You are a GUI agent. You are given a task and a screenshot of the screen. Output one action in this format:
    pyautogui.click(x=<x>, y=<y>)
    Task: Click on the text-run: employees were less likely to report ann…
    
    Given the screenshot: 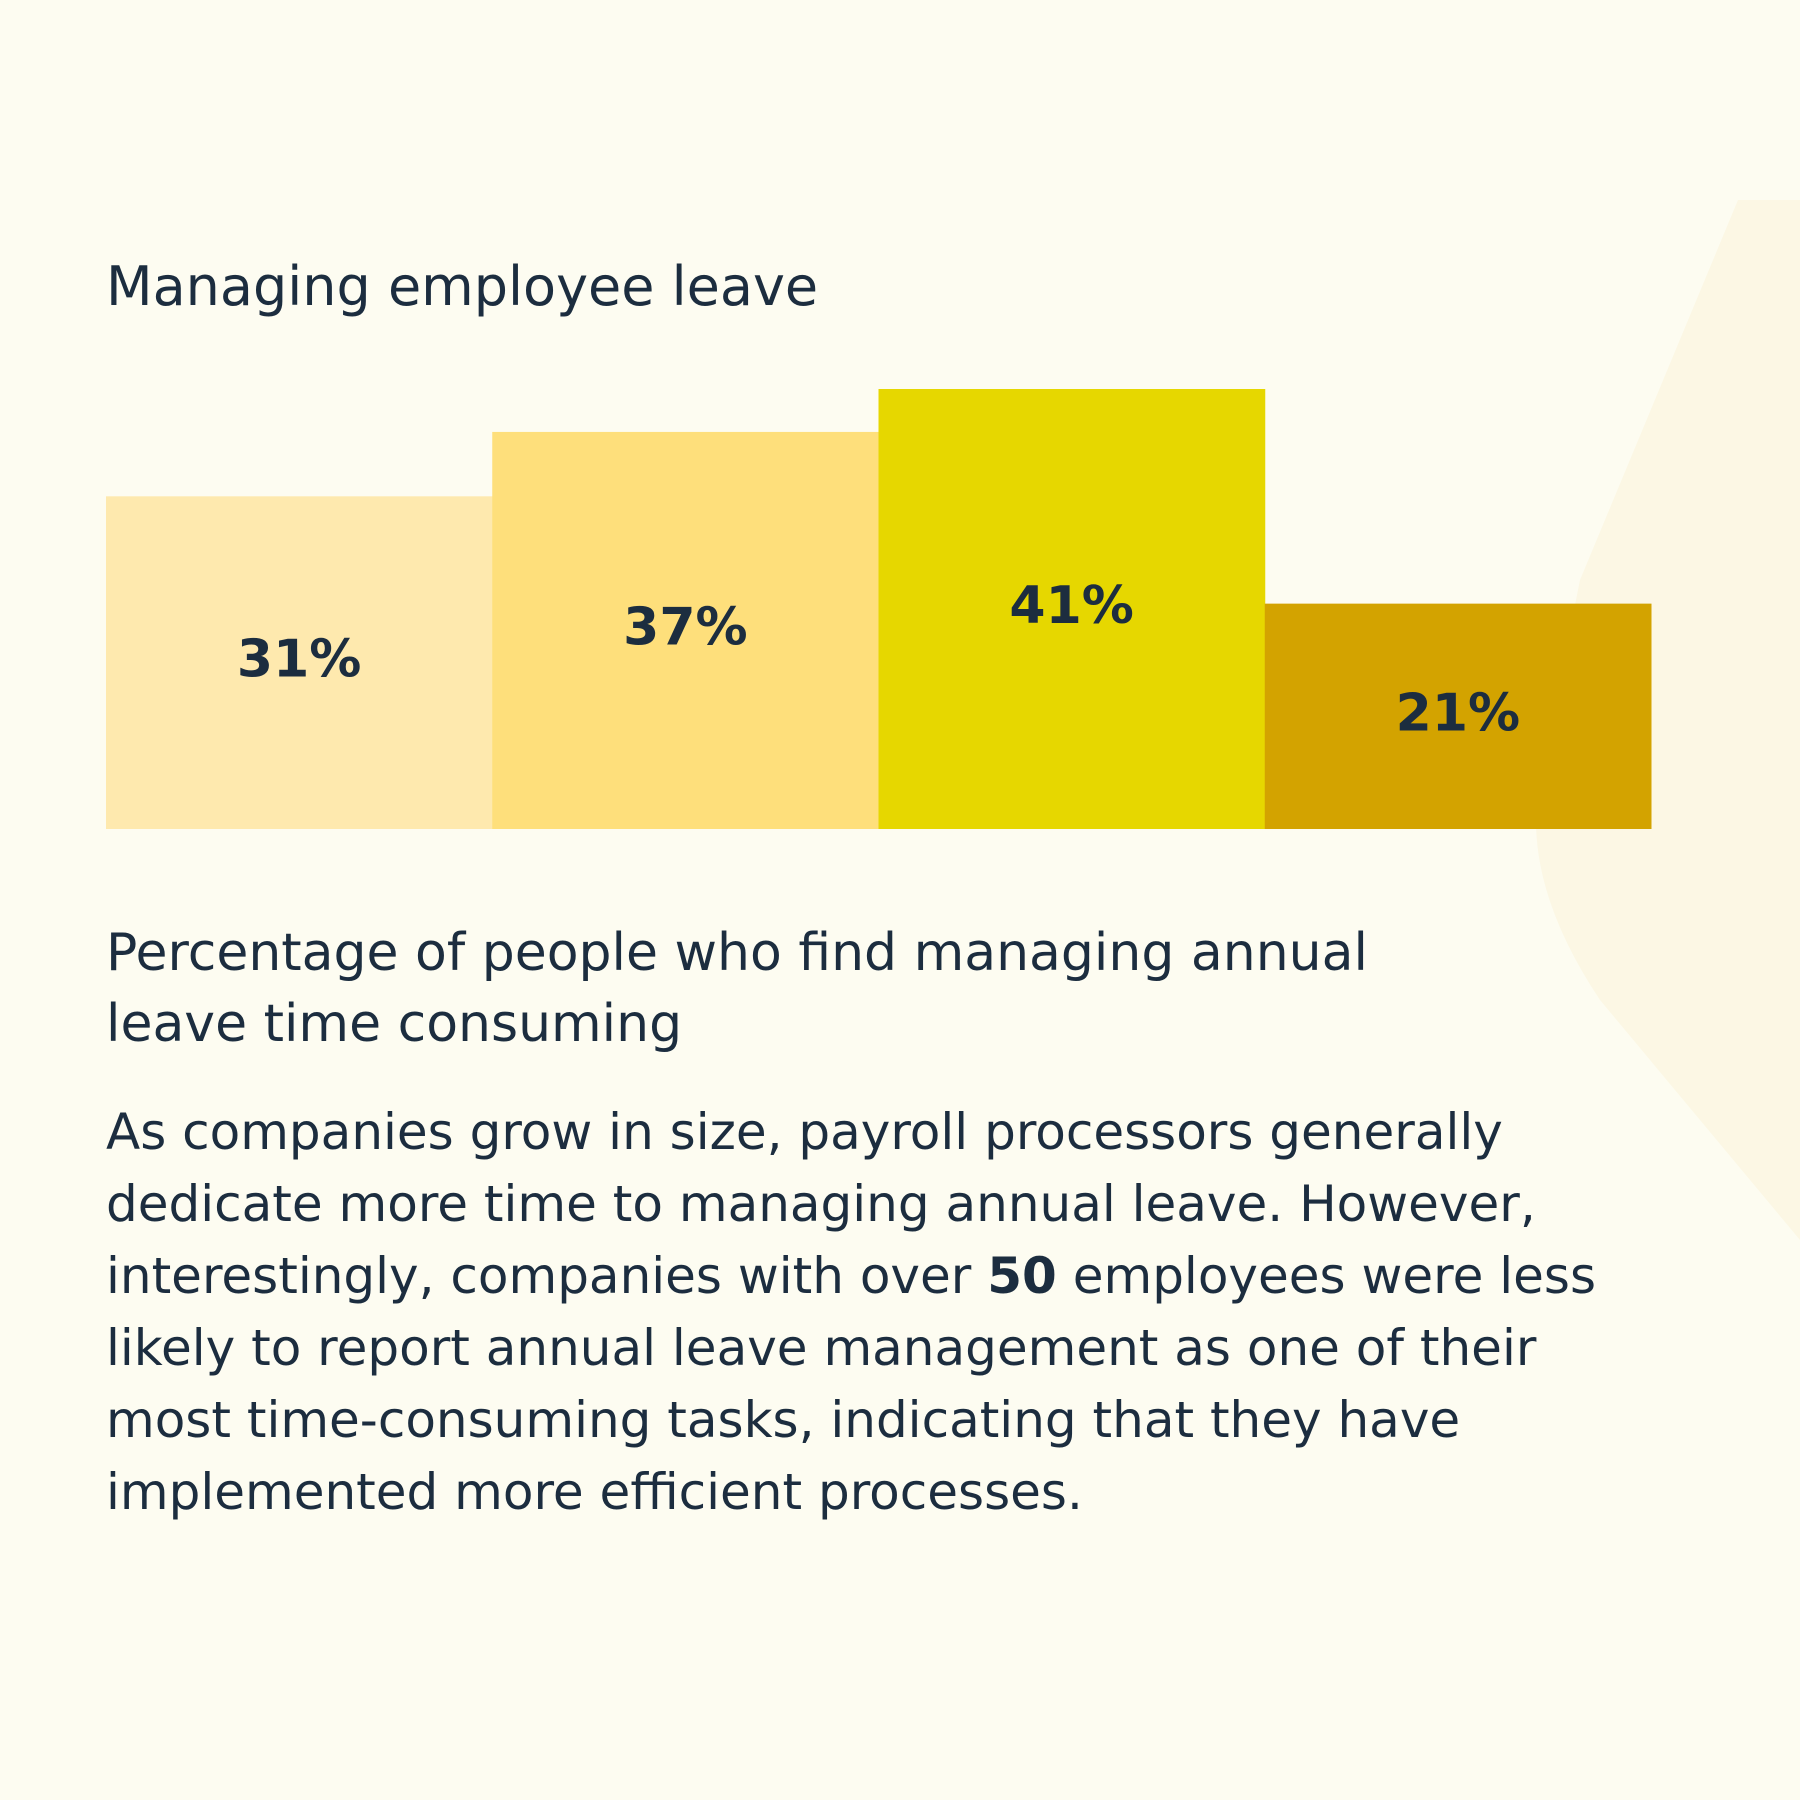 What is the action you would take?
    pyautogui.click(x=851, y=1384)
    